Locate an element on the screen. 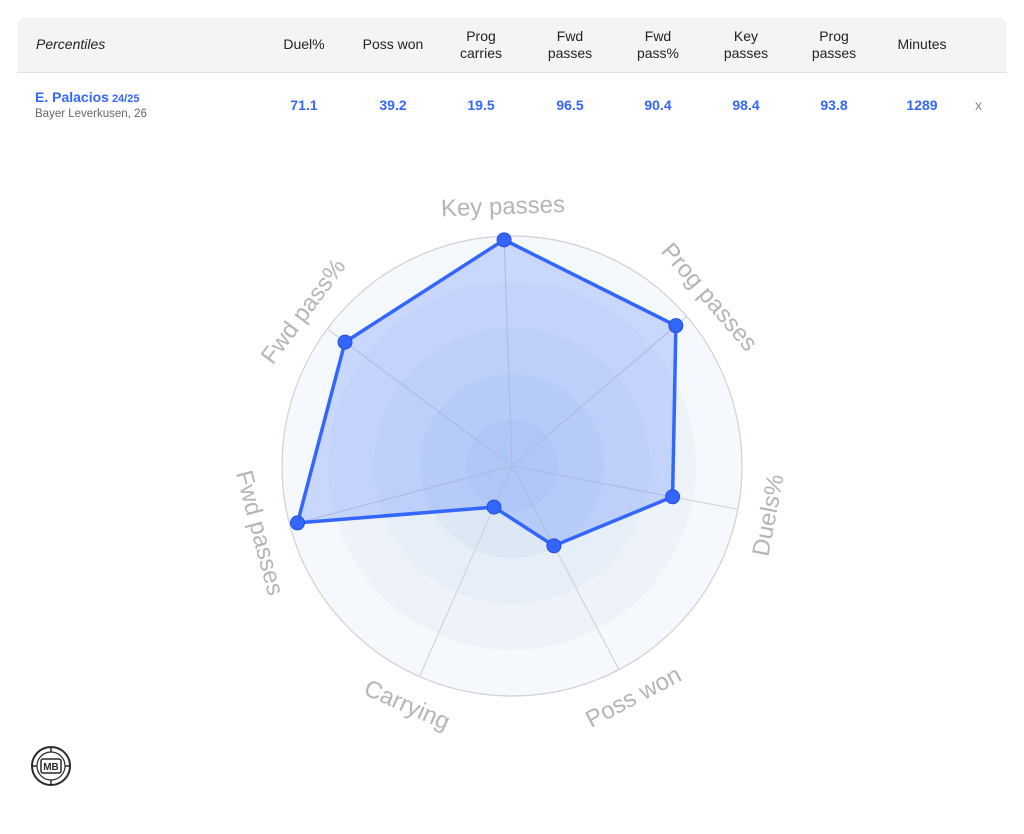 Image resolution: width=1024 pixels, height=834 pixels. logo-text: MB is located at coordinates (51, 767).